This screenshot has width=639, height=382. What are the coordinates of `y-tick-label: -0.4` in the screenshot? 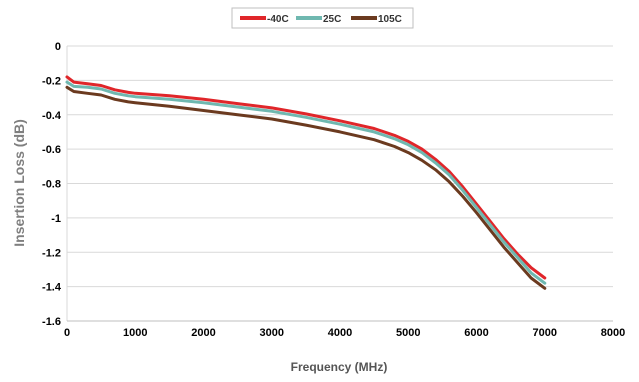 It's located at (52, 116).